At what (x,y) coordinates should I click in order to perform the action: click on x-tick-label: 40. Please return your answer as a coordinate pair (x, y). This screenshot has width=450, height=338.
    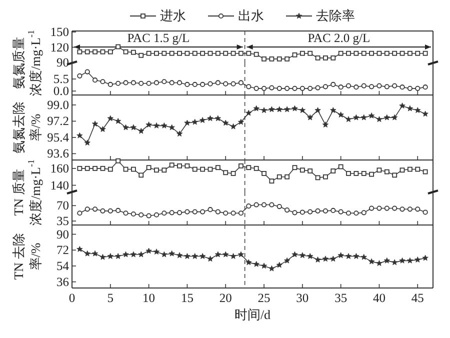
    Looking at the image, I should click on (379, 298).